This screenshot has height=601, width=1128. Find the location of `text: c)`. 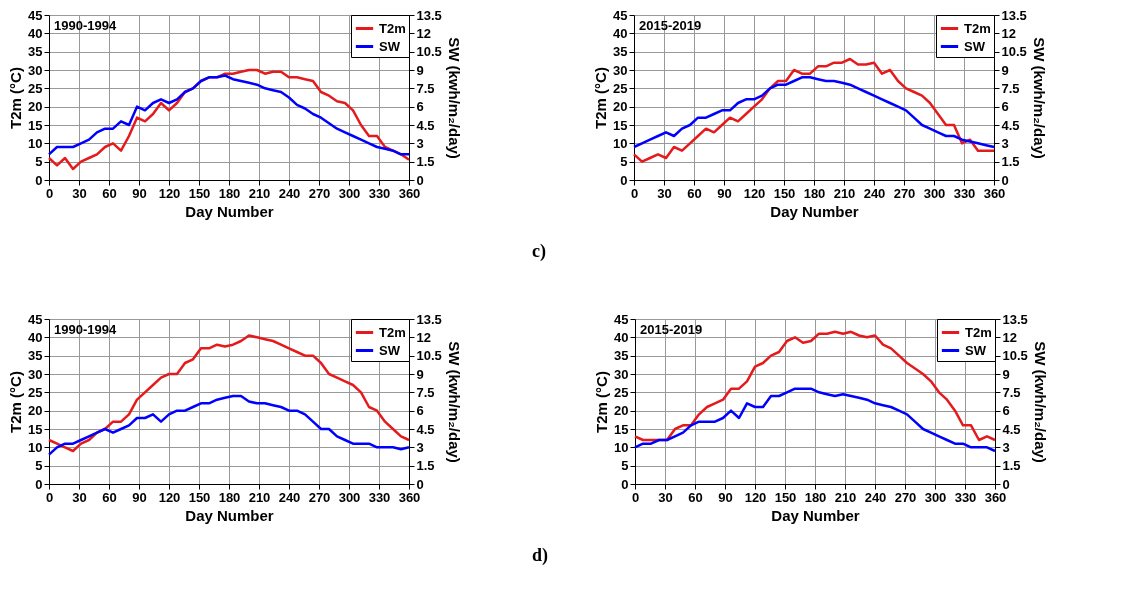

text: c) is located at coordinates (539, 251).